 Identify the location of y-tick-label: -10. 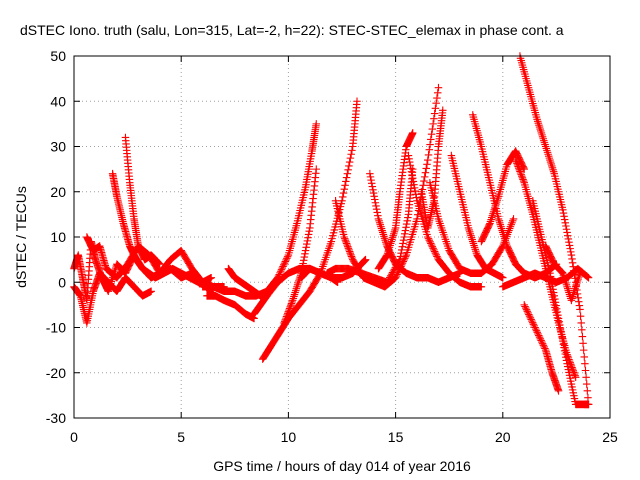
(56, 328).